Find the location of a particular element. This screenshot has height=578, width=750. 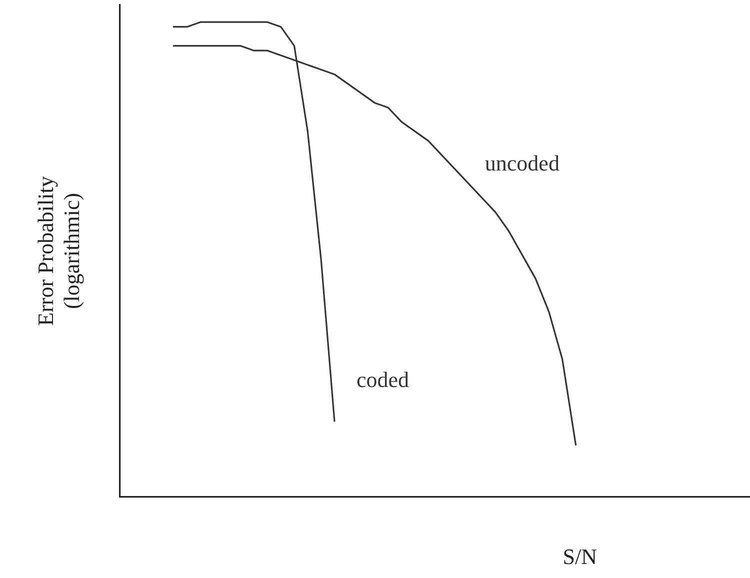

x-axis-title: S/N is located at coordinates (580, 556).